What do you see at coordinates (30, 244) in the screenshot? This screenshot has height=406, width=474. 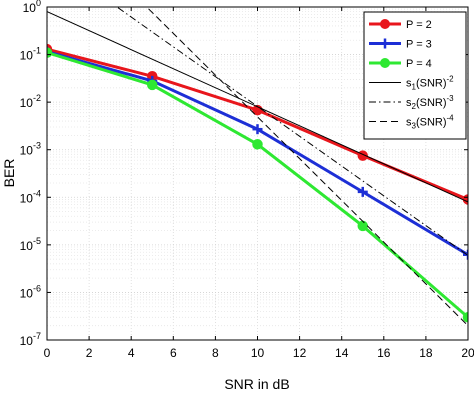 I see `y-tick-label: 10⁻⁵` at bounding box center [30, 244].